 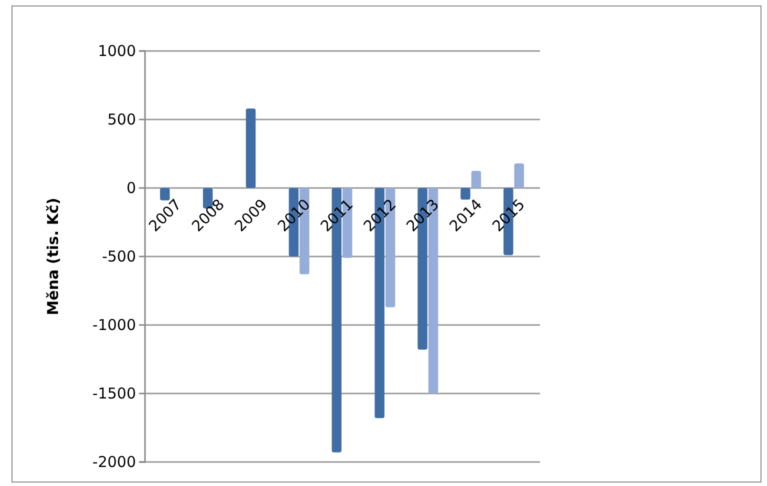 I want to click on y-tick-label: 500, so click(x=121, y=119).